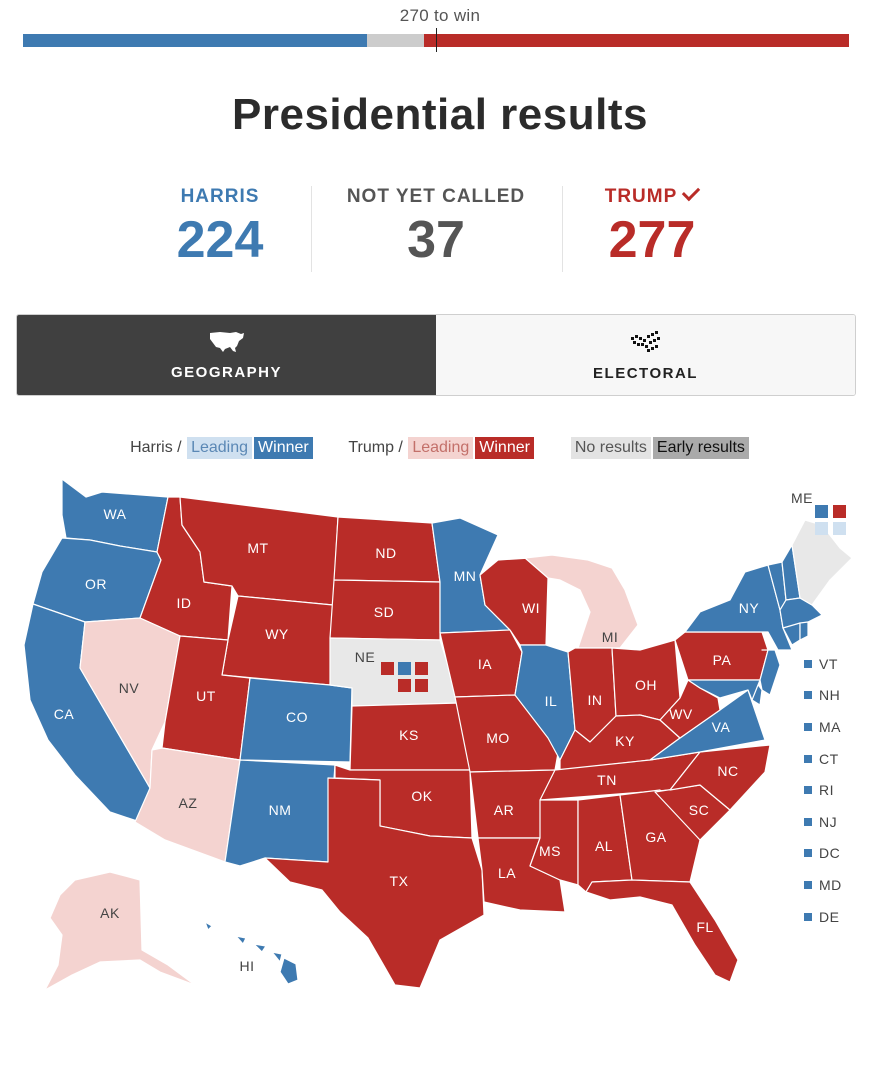 The width and height of the screenshot is (880, 1076). What do you see at coordinates (409, 735) in the screenshot?
I see `label-KS: KS` at bounding box center [409, 735].